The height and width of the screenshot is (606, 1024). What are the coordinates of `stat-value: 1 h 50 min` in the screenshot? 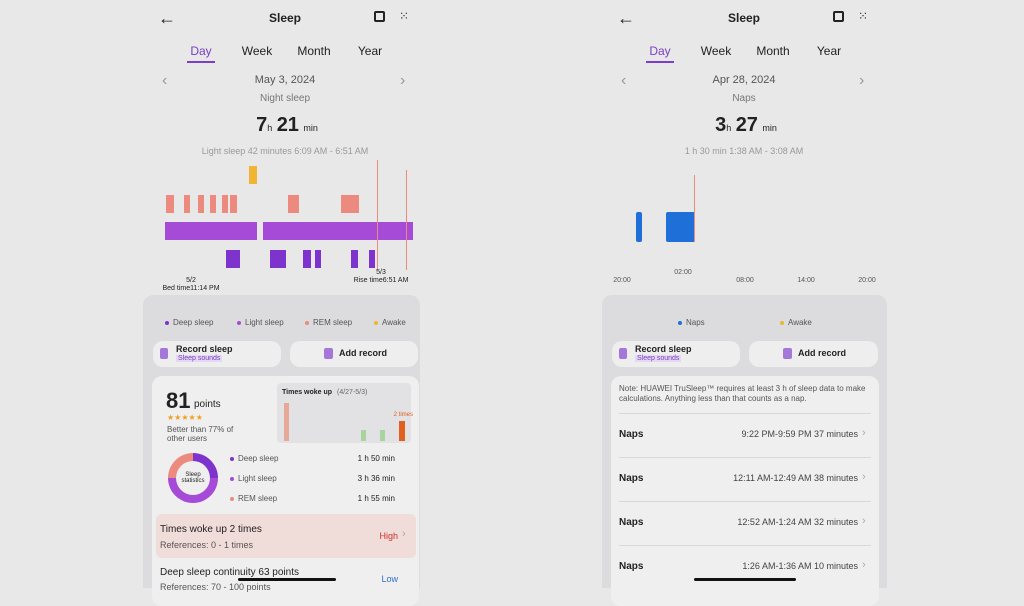 It's located at (376, 458).